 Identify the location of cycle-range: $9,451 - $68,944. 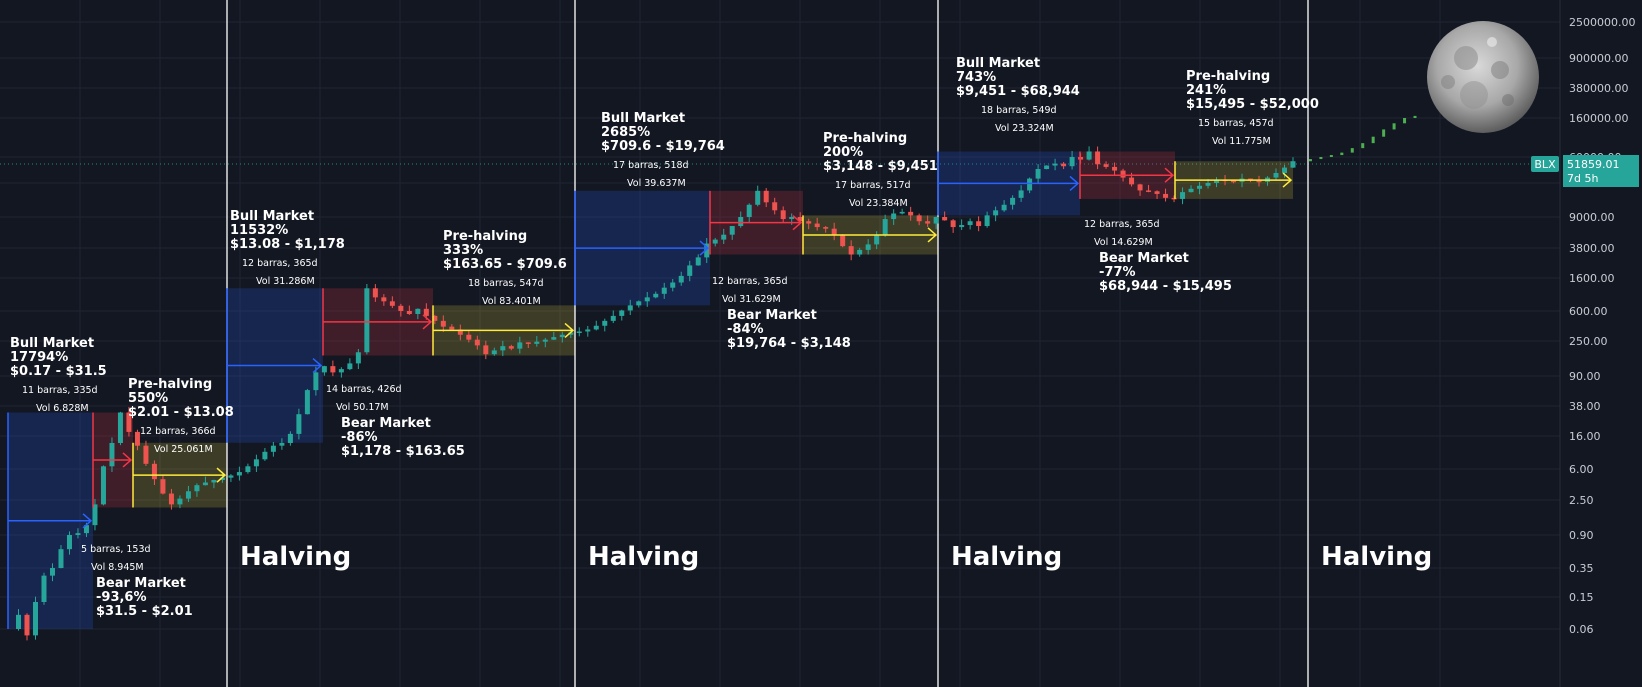
(1018, 91).